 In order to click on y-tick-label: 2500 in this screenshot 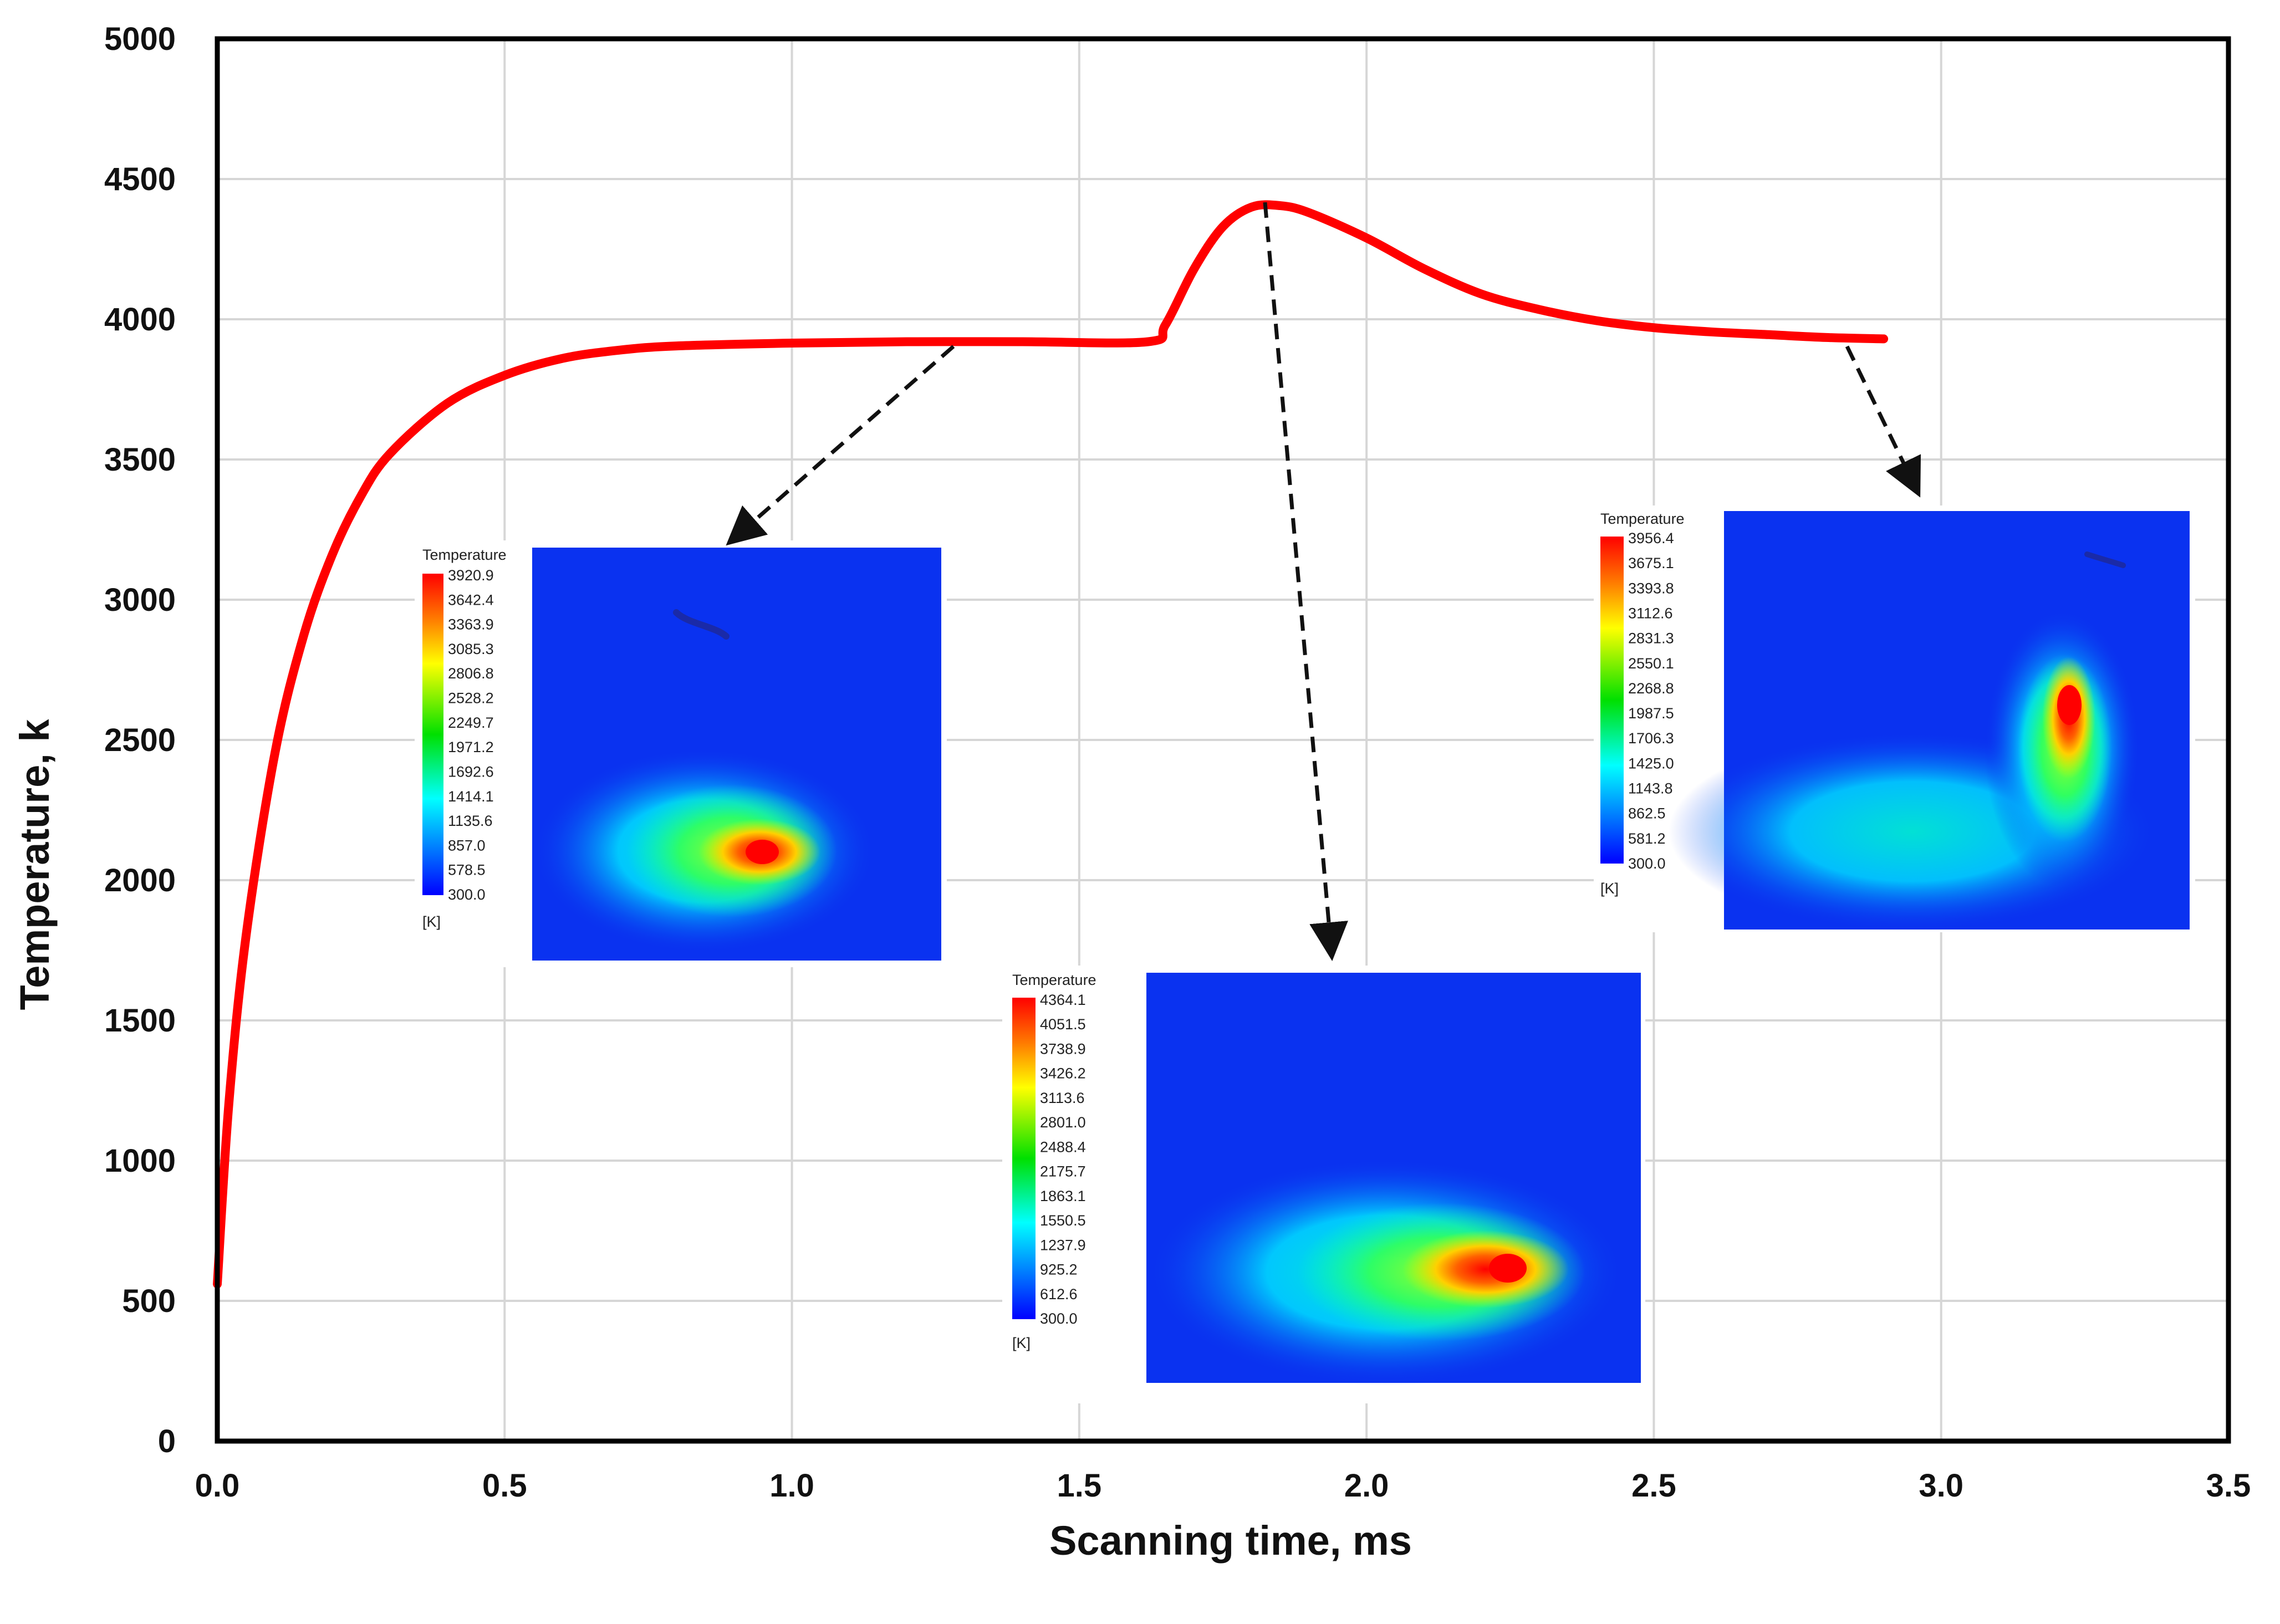, I will do `click(140, 740)`.